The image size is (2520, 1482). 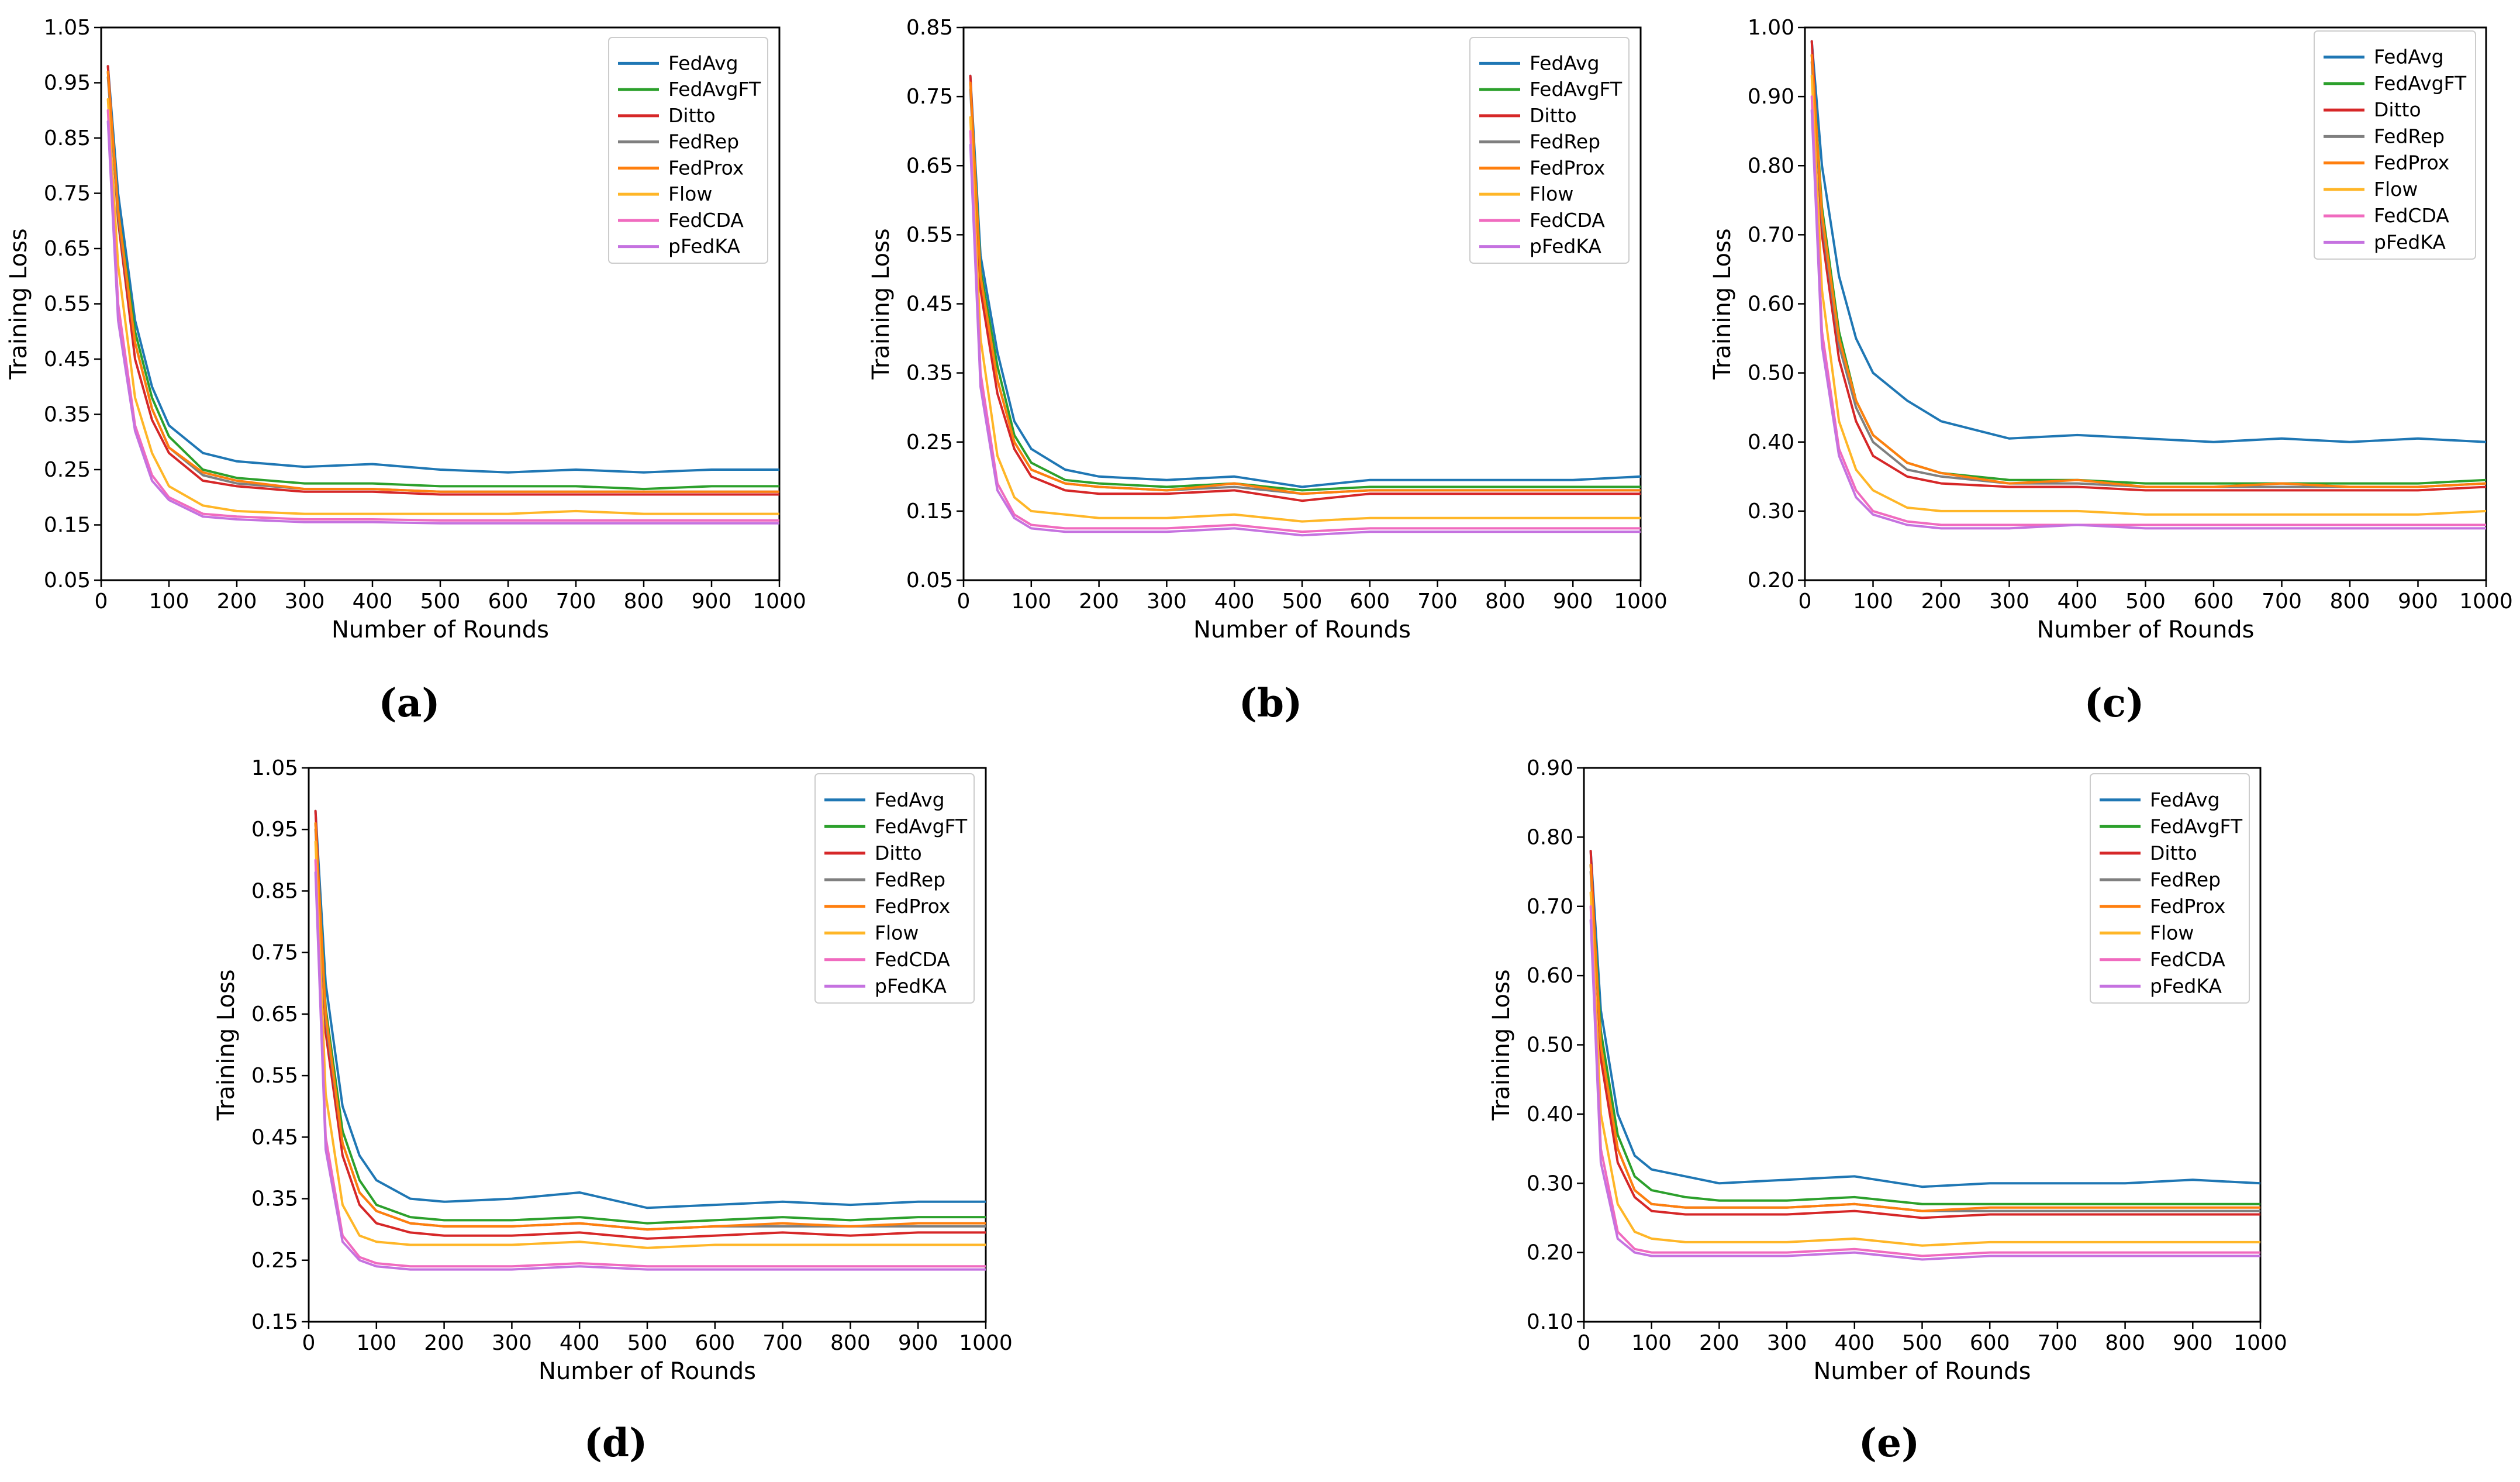 I want to click on y-tick-label: 0.75, so click(x=274, y=953).